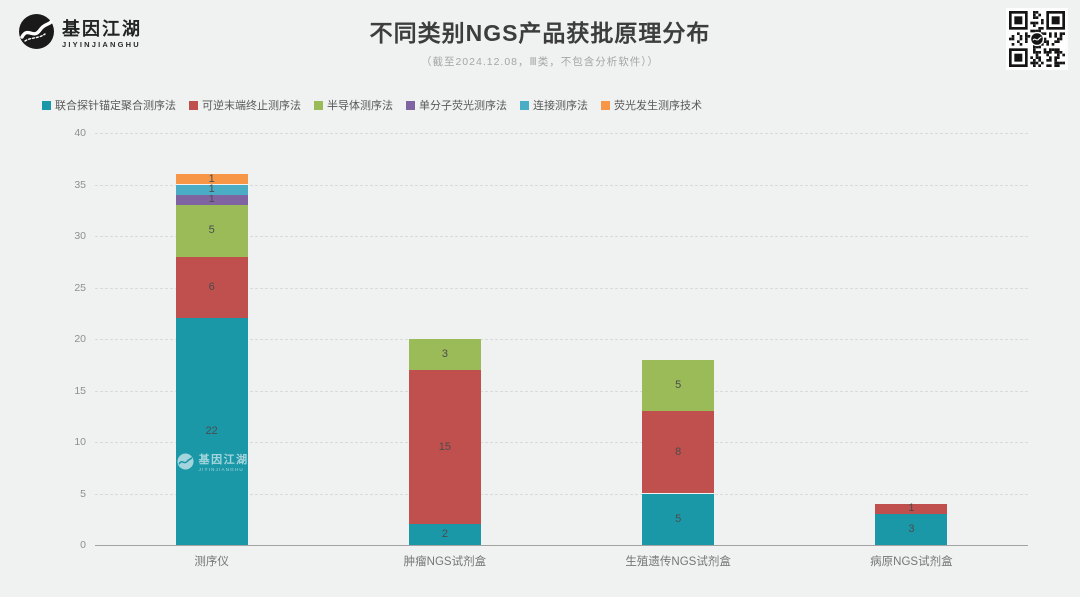 This screenshot has height=597, width=1080. Describe the element at coordinates (83, 493) in the screenshot. I see `y-axis-tick-label: 5` at that location.